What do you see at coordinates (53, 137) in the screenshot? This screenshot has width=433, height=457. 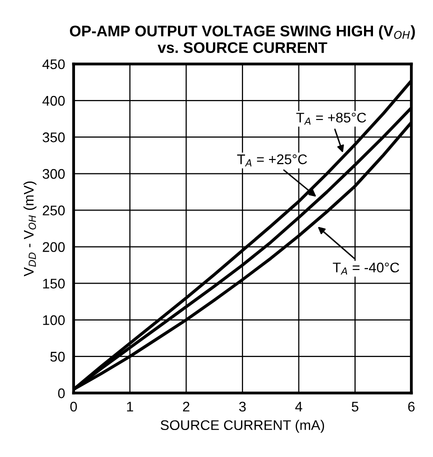 I see `y-tick-label: 350` at bounding box center [53, 137].